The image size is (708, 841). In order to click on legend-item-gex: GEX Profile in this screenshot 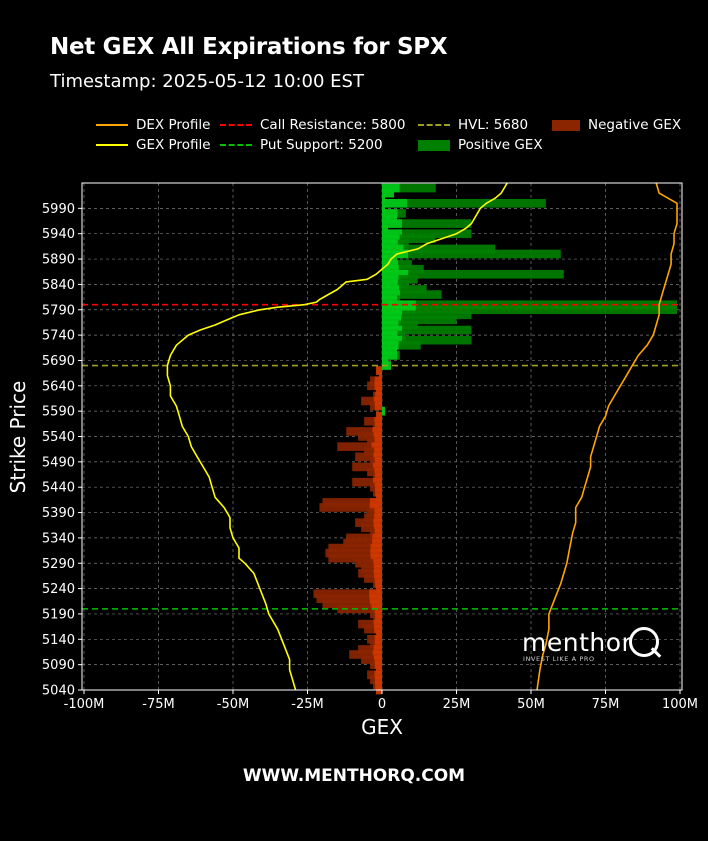, I will do `click(153, 145)`.